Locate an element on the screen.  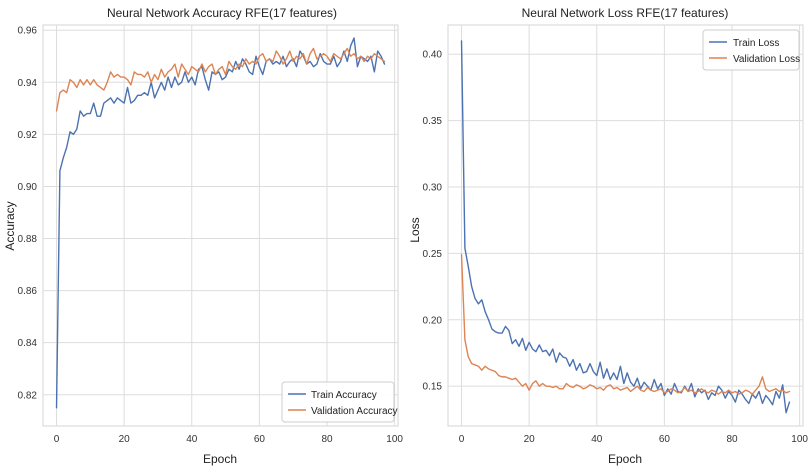
loss-y-tick-label: 0.40 is located at coordinates (433, 55).